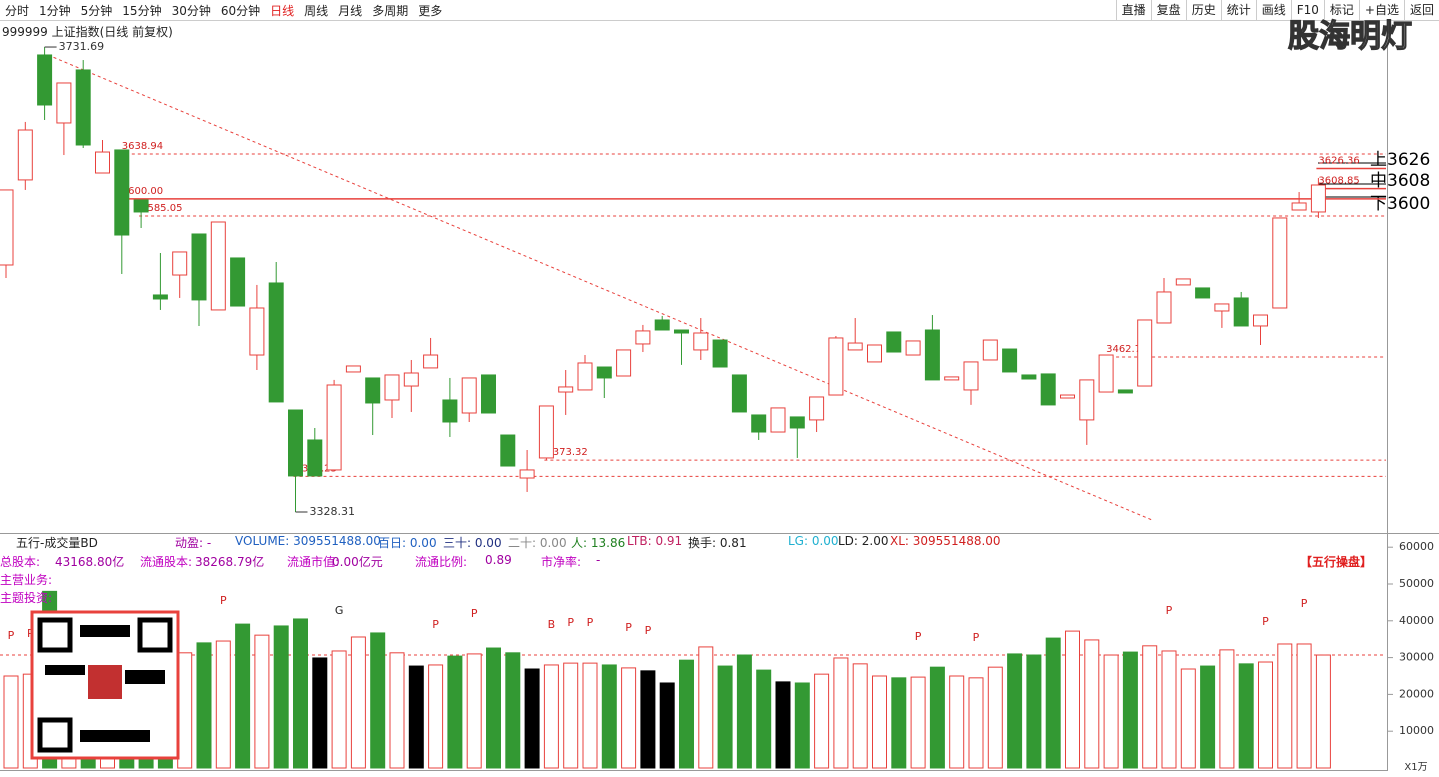 The width and height of the screenshot is (1439, 777). Describe the element at coordinates (333, 511) in the screenshot. I see `low-label: 3328.31` at that location.